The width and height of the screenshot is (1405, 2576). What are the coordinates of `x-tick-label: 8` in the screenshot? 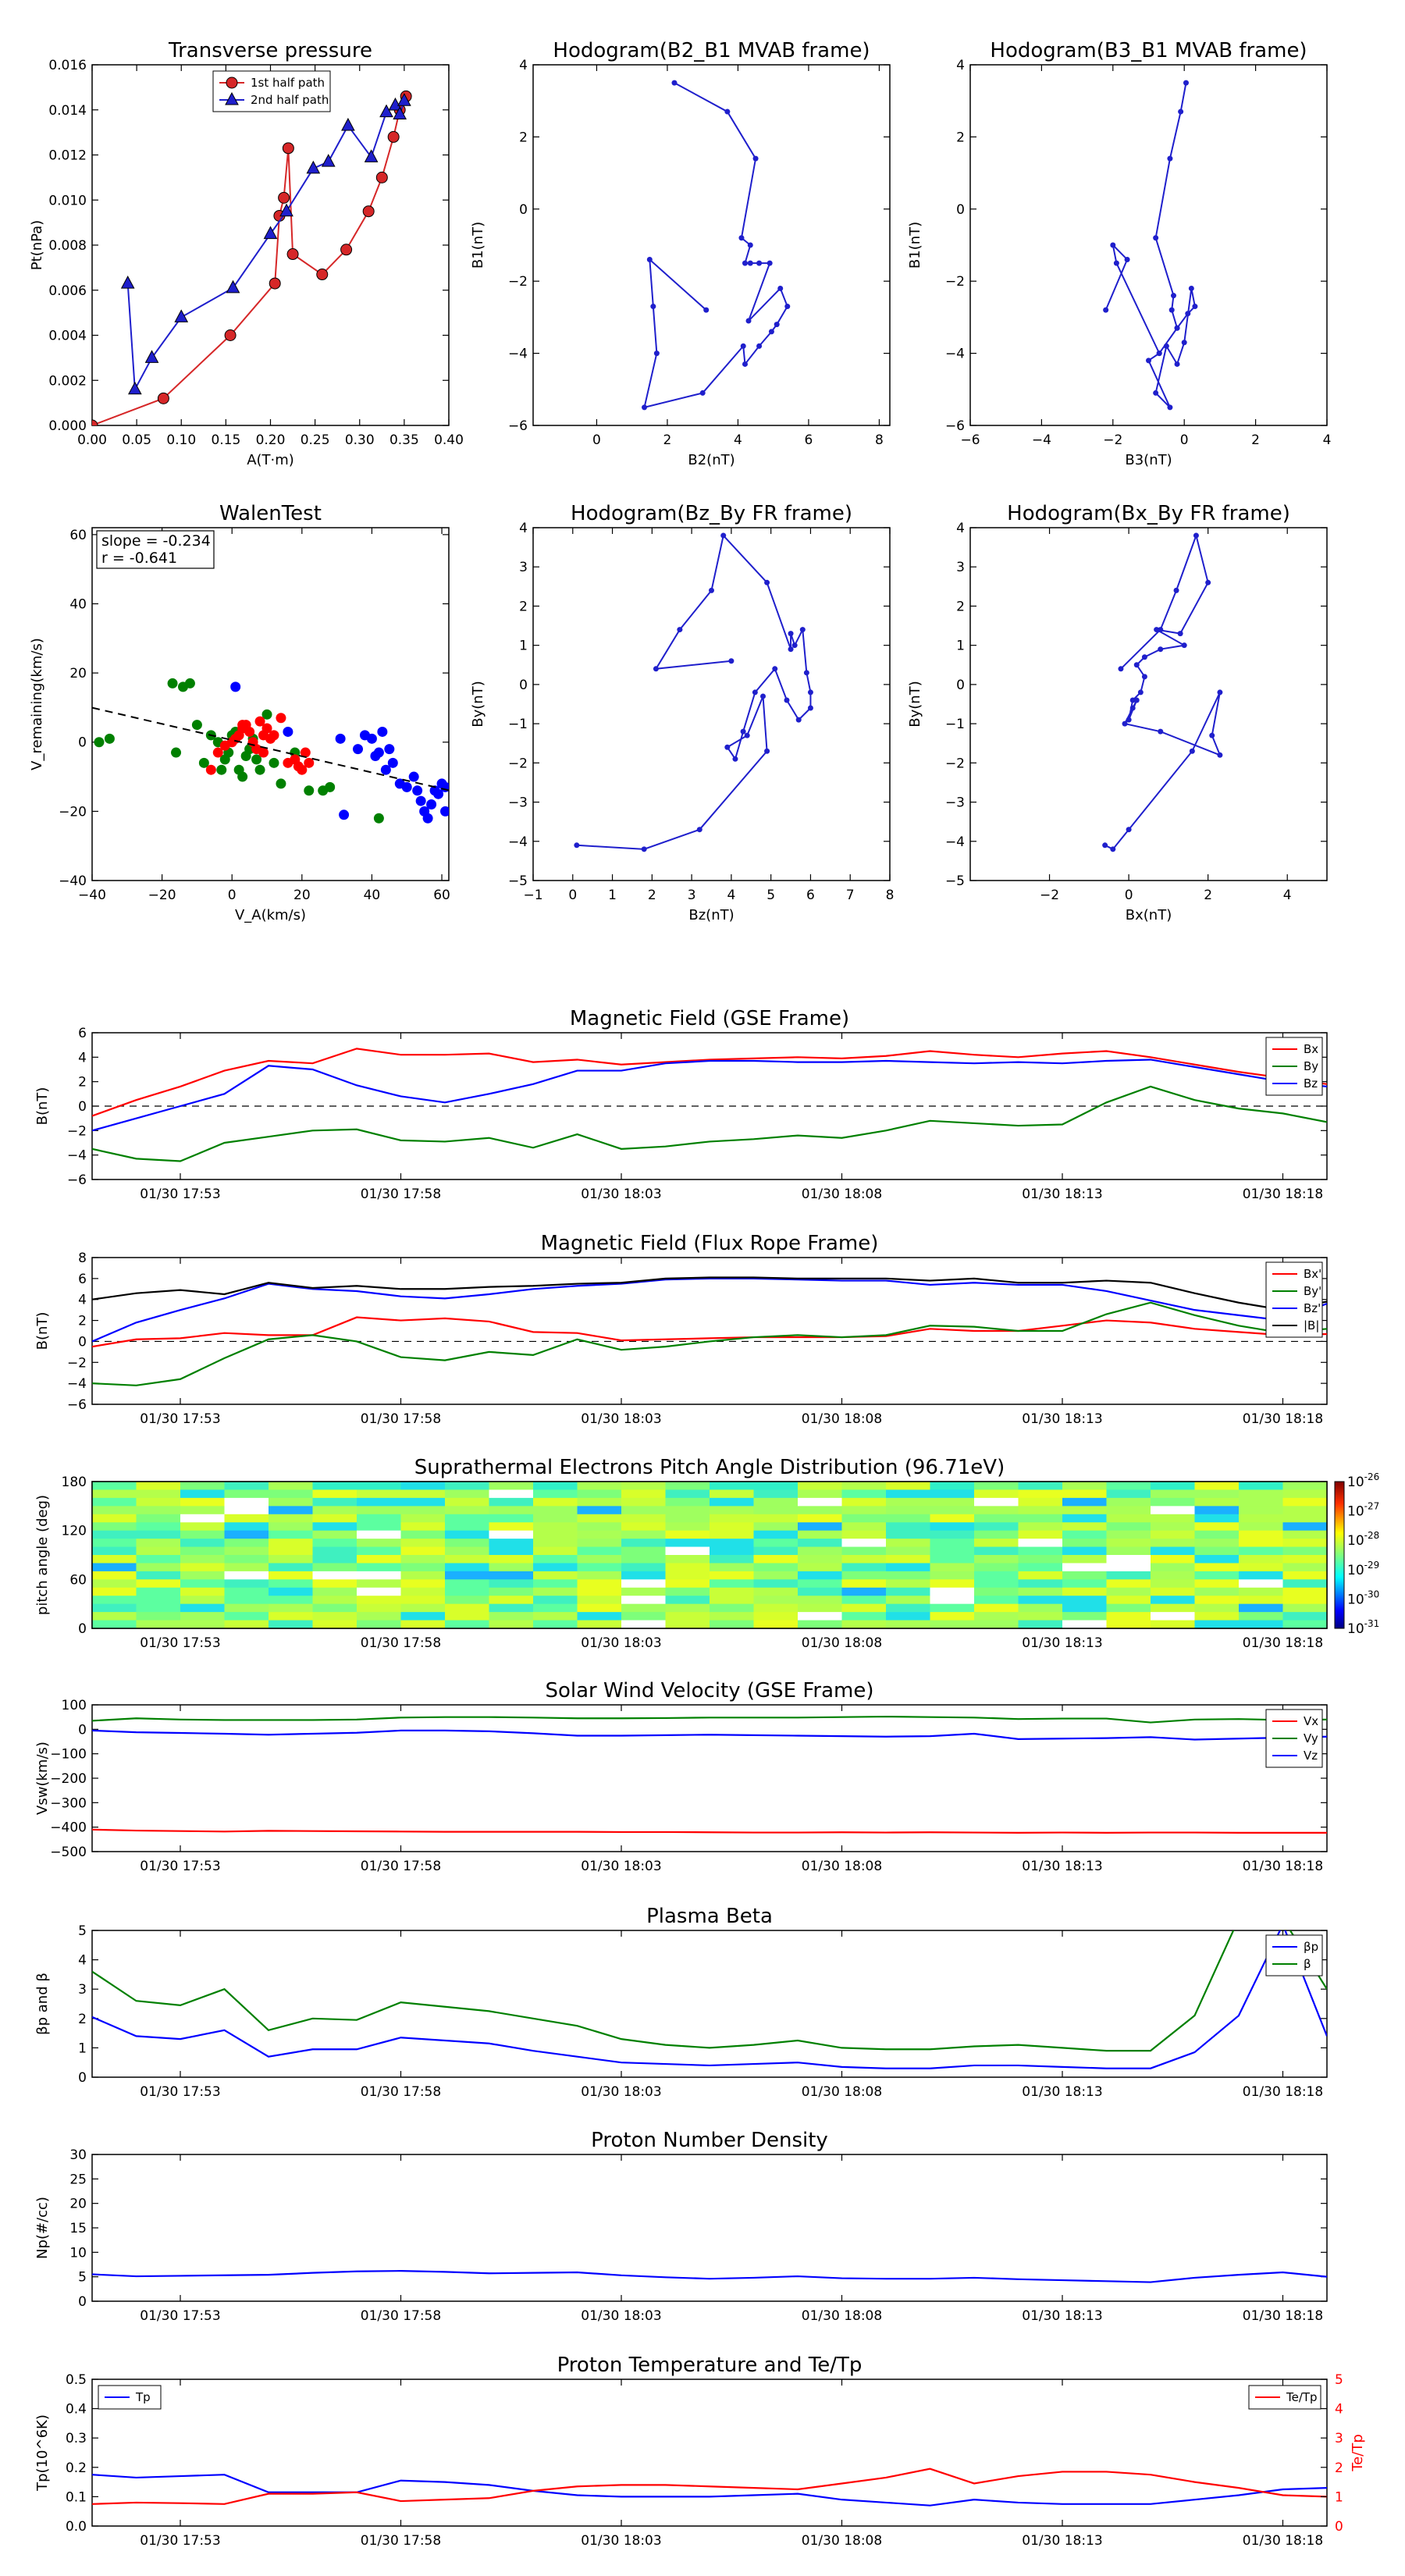 It's located at (880, 440).